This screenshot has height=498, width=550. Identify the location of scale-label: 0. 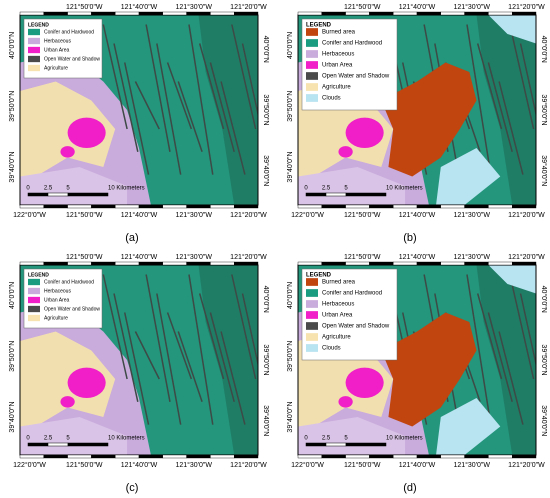
(306, 439).